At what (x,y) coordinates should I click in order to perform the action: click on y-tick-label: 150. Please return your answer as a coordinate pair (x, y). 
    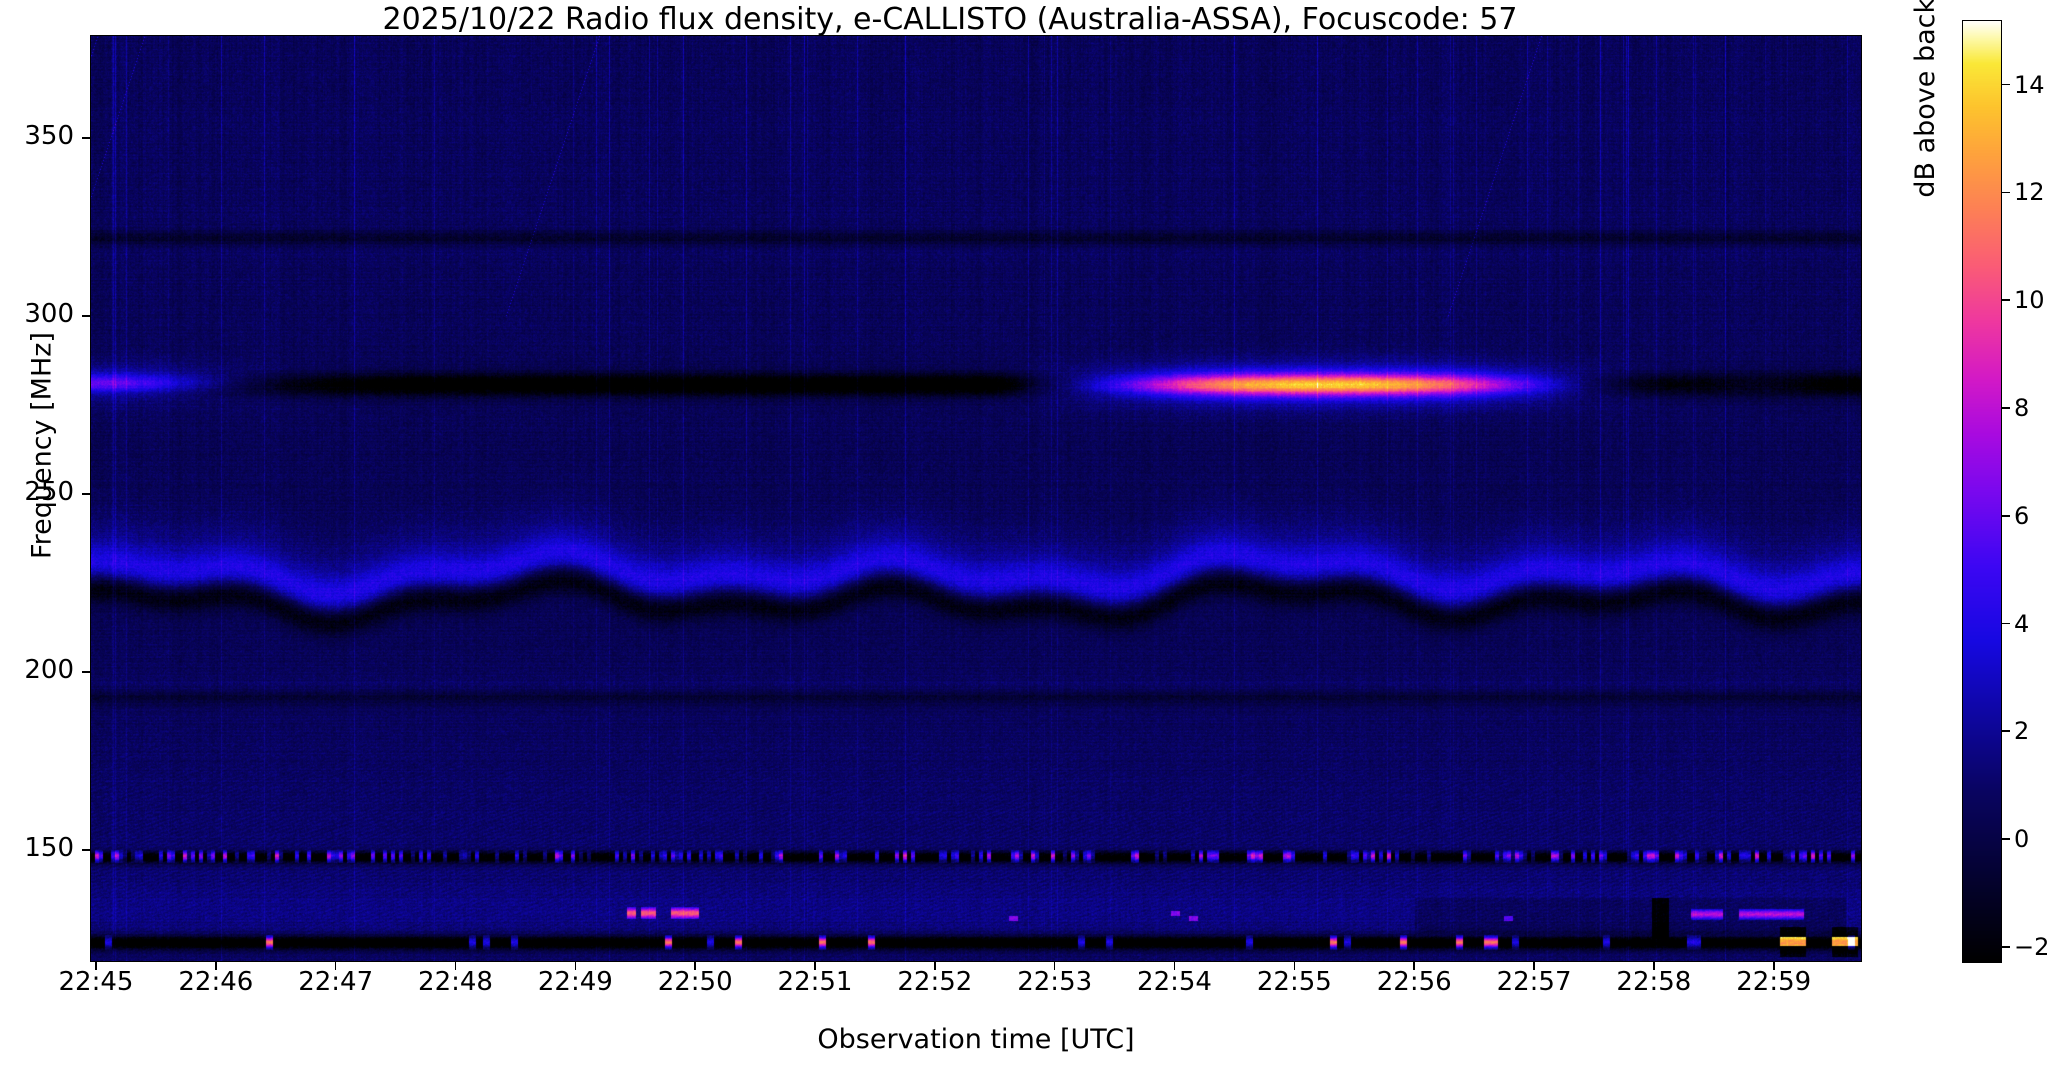
    Looking at the image, I should click on (49, 847).